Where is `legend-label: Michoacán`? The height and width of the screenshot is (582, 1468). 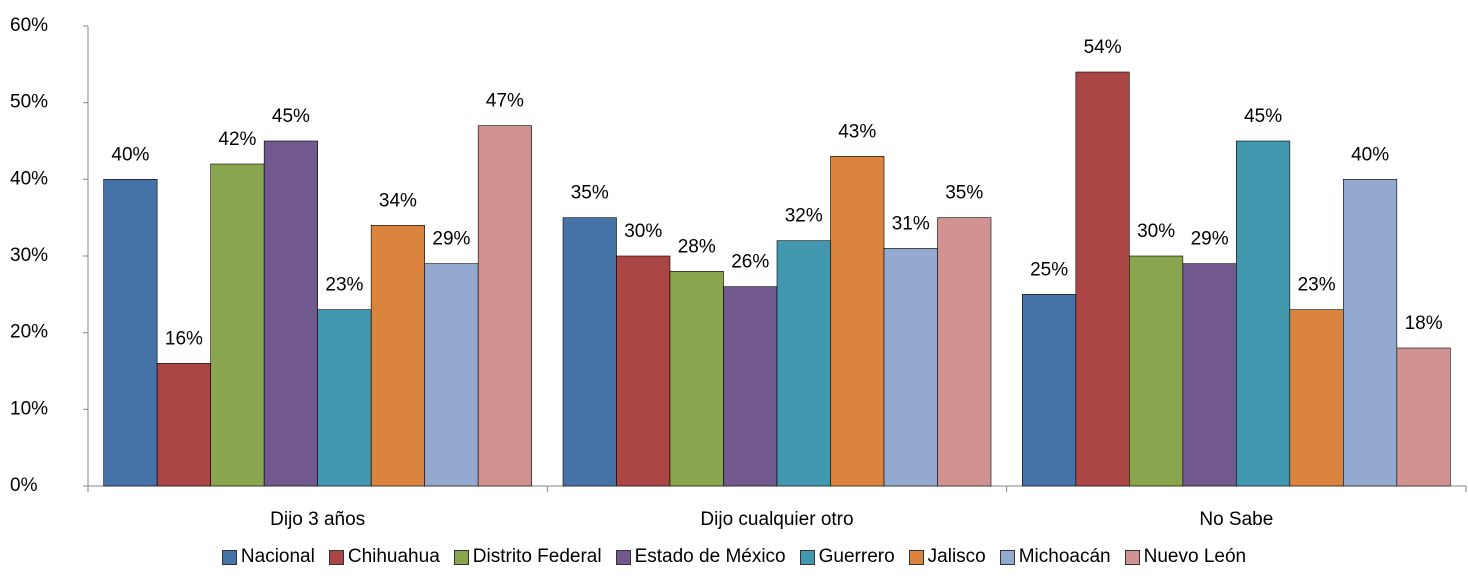
legend-label: Michoacán is located at coordinates (1064, 556).